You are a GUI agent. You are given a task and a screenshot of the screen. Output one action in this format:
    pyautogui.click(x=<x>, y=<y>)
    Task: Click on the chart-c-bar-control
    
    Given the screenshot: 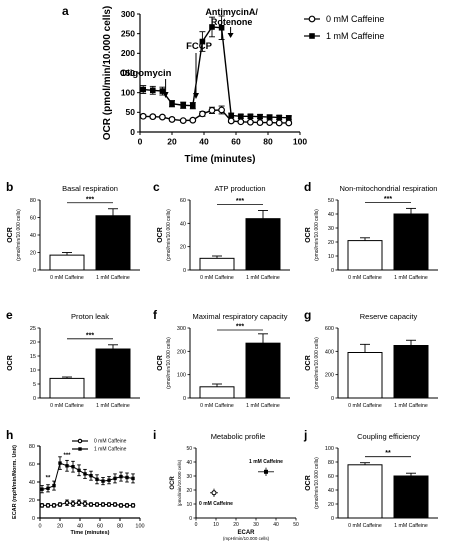 What is the action you would take?
    pyautogui.click(x=217, y=264)
    